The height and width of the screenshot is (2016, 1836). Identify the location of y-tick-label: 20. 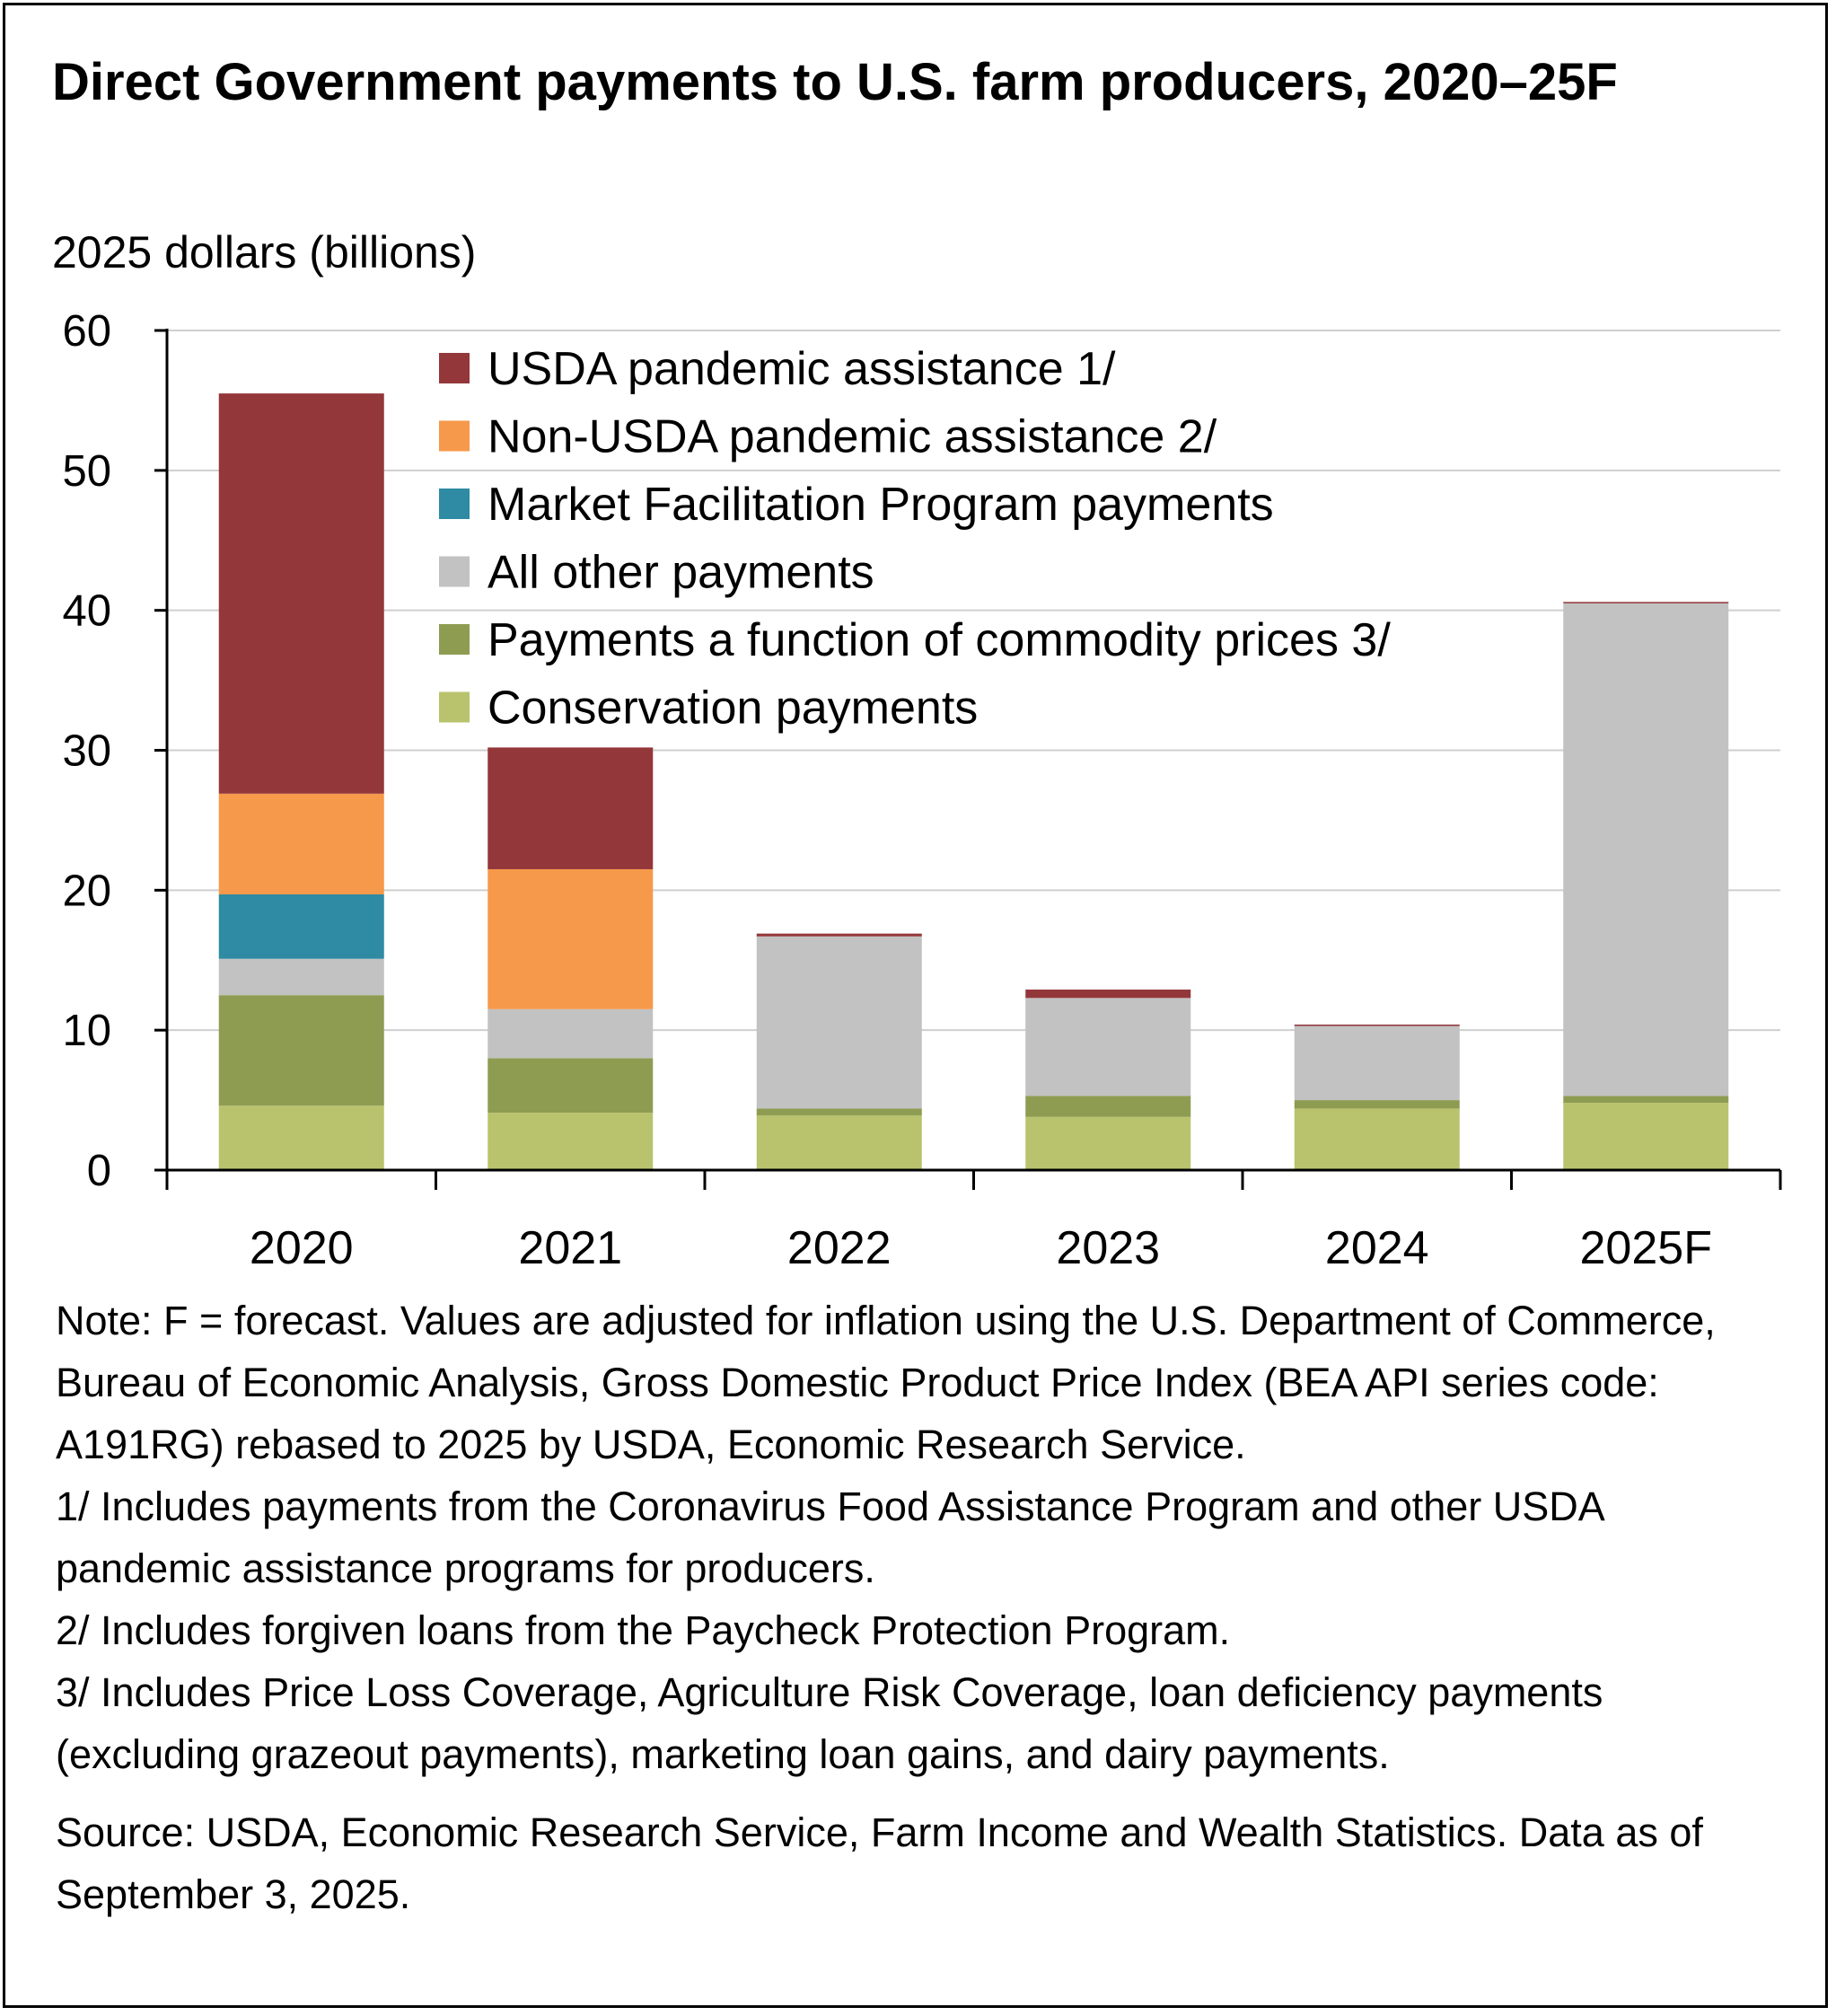
(86, 891).